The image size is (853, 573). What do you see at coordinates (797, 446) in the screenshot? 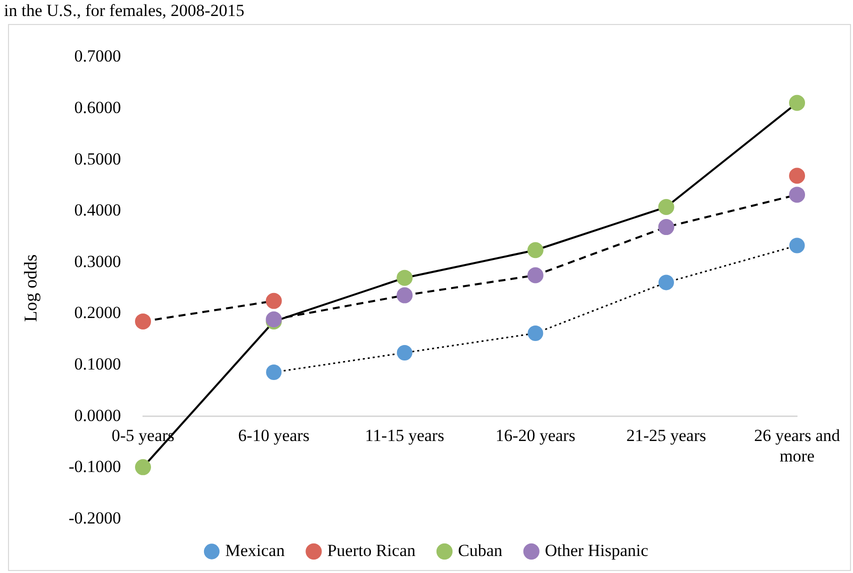
I see `x-tick-label: 26 years and more` at bounding box center [797, 446].